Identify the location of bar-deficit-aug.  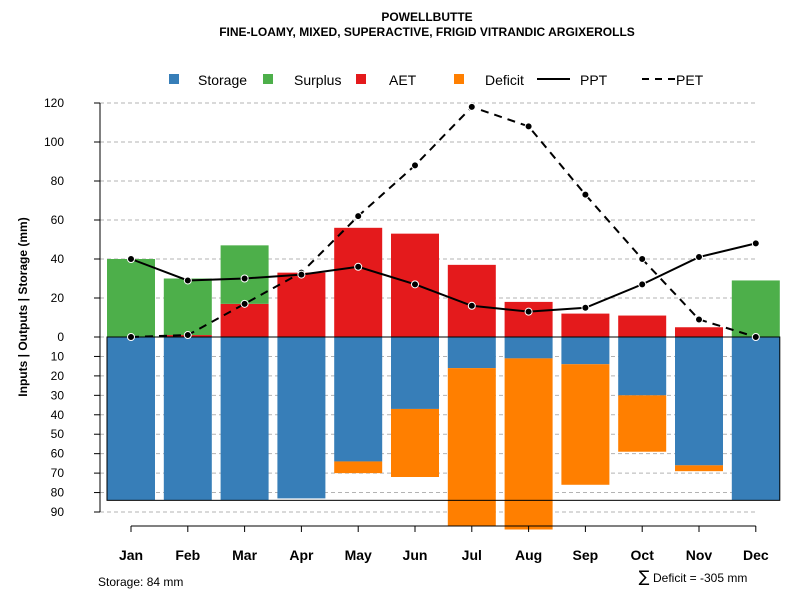
(528, 444).